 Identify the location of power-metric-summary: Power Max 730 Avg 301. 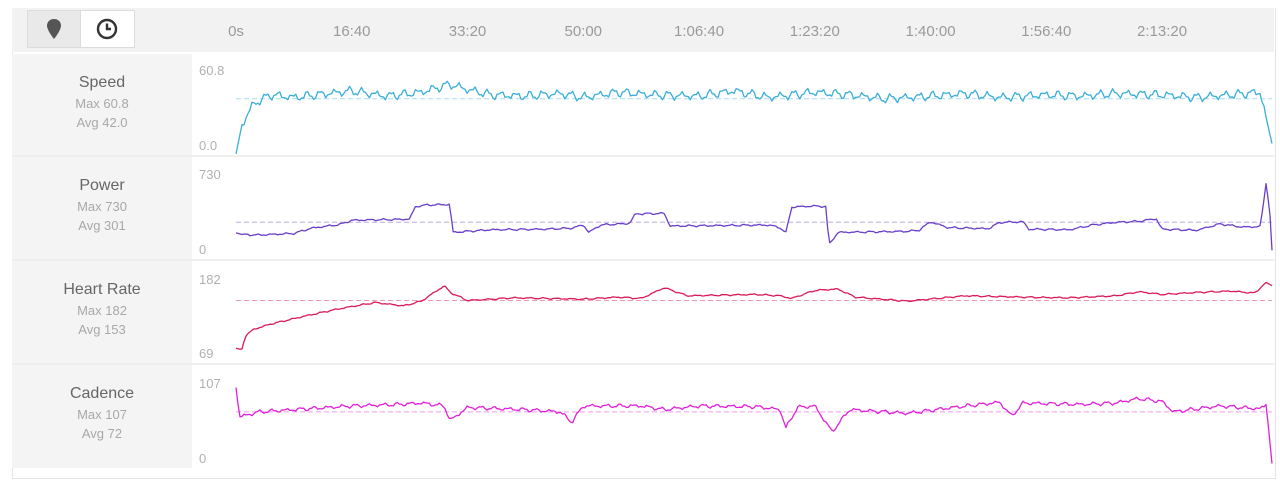
(102, 208).